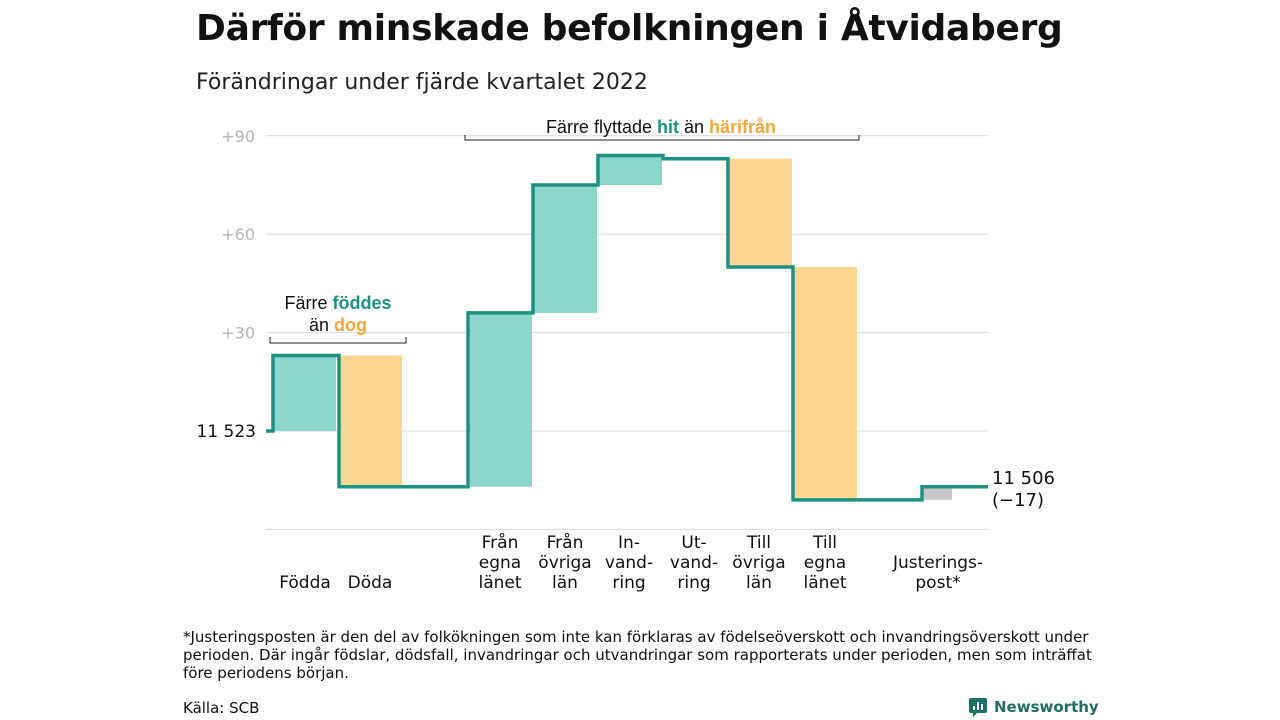 The width and height of the screenshot is (1280, 720). I want to click on category-label-7-0: Till, so click(824, 543).